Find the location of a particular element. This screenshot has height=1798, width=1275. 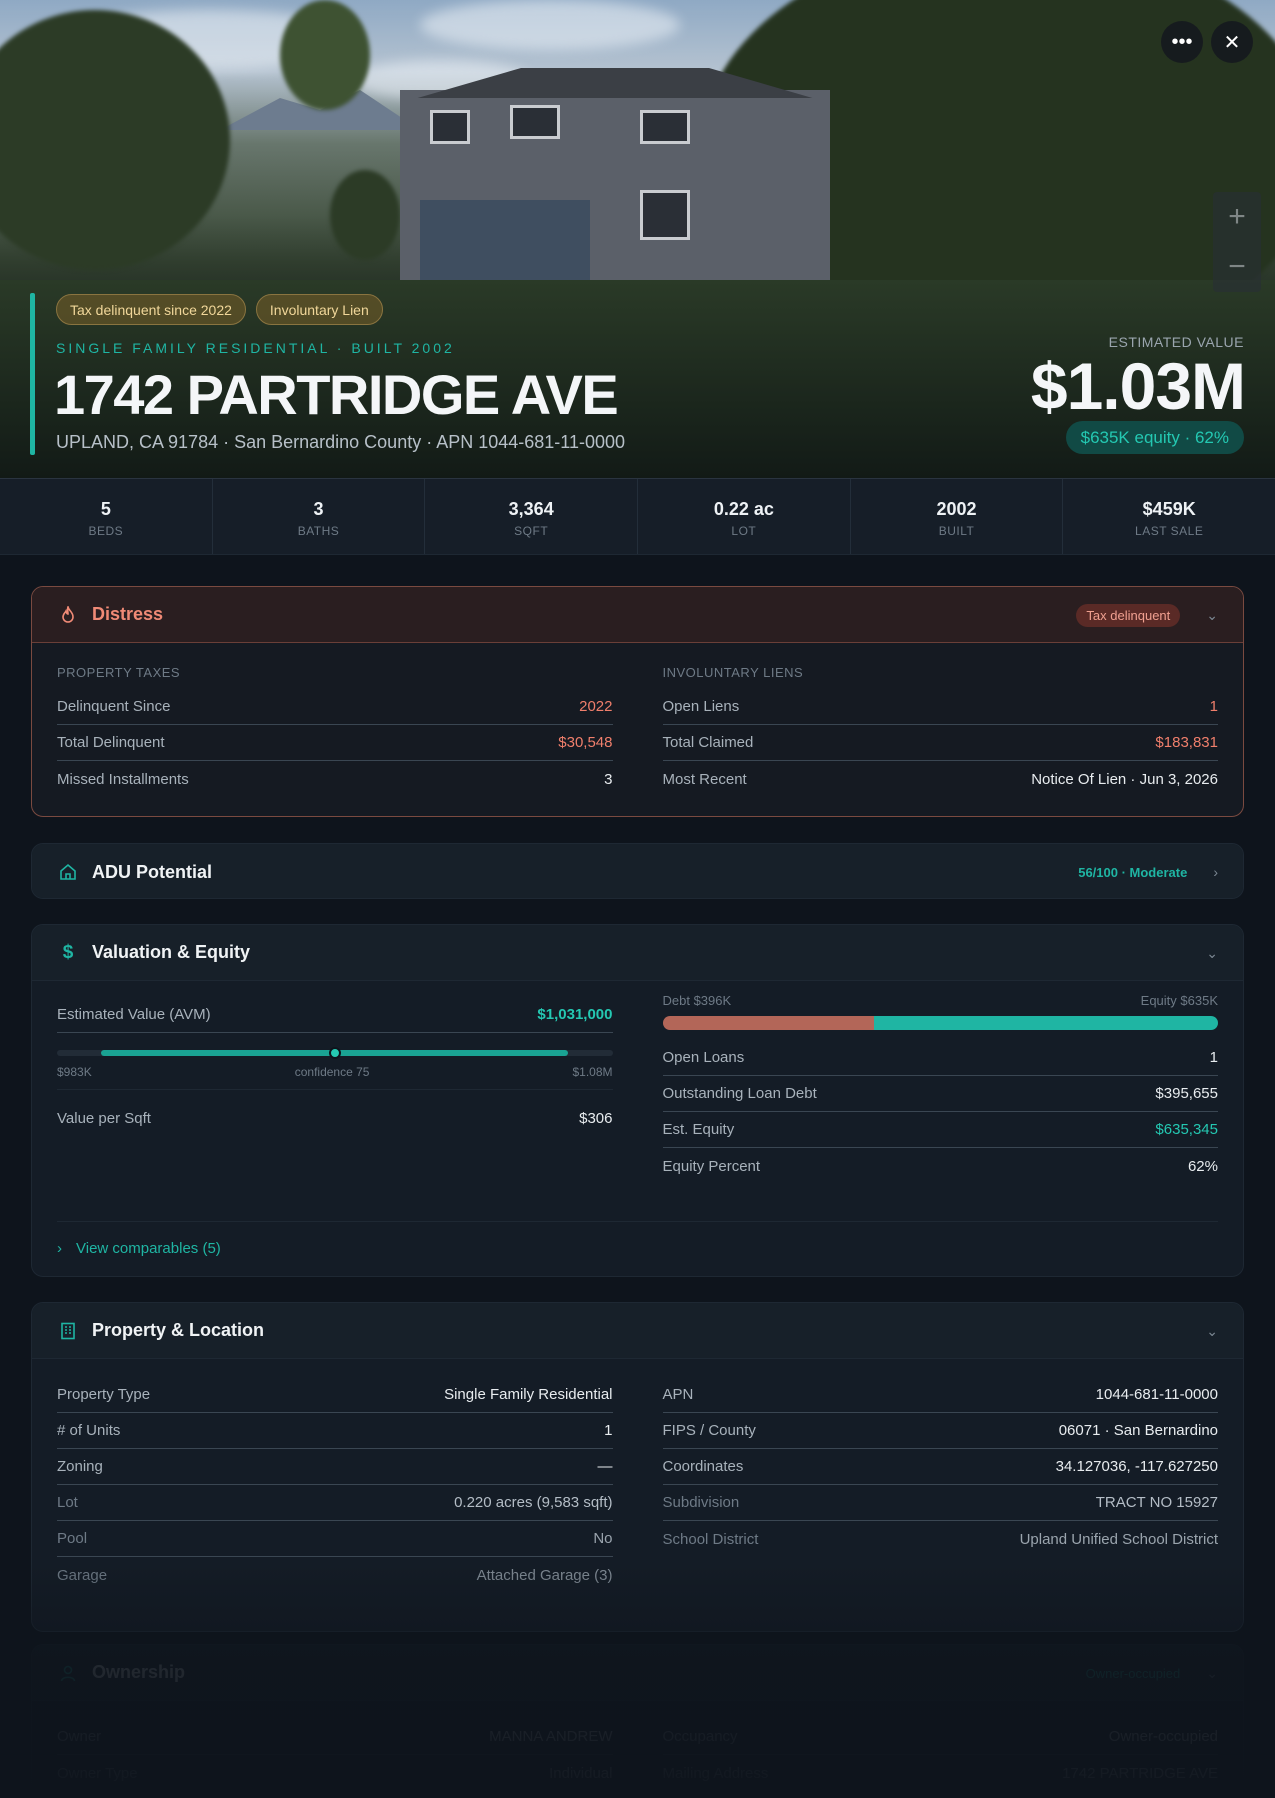

accent-bar is located at coordinates (32, 374).